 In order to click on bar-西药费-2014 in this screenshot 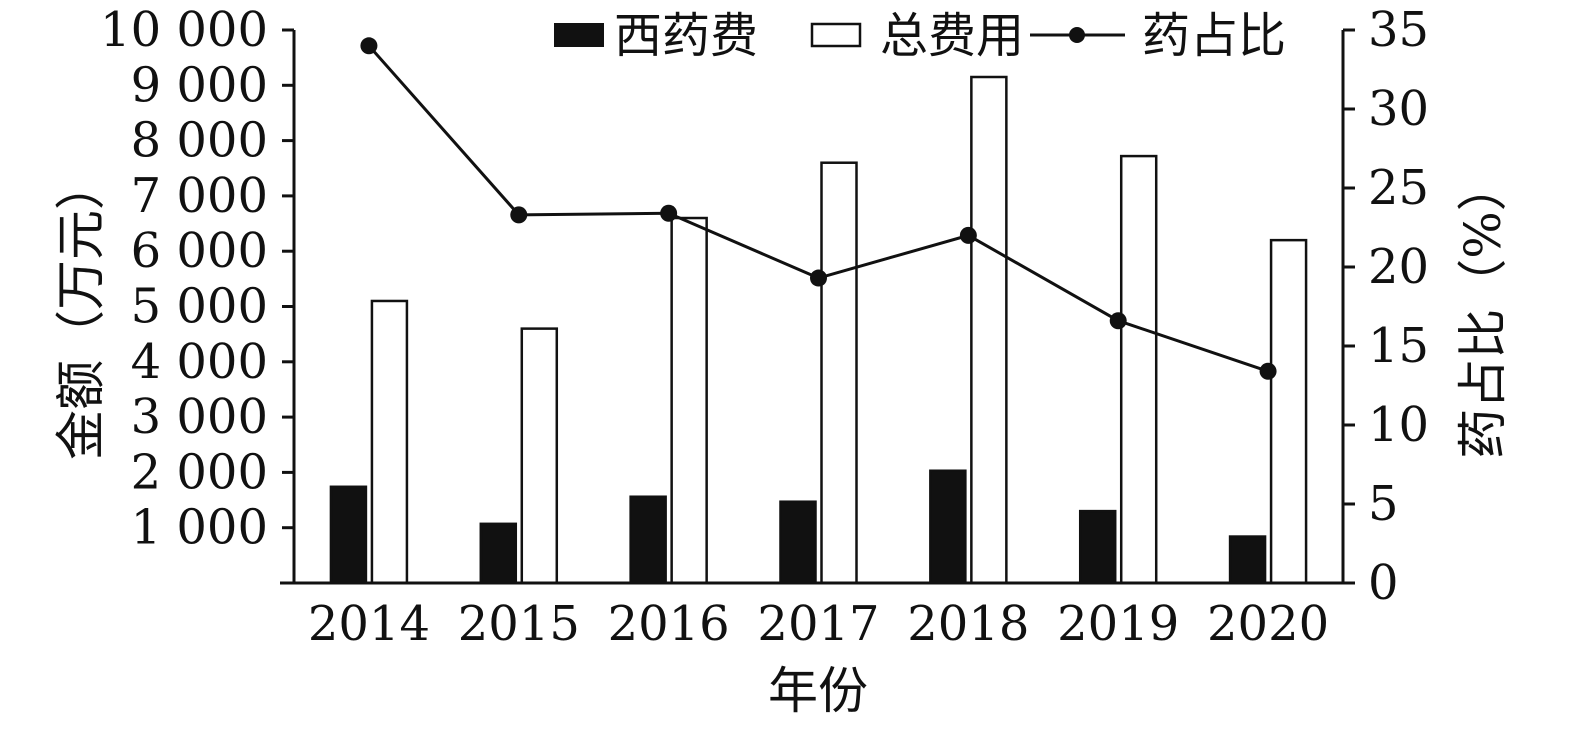, I will do `click(348, 535)`.